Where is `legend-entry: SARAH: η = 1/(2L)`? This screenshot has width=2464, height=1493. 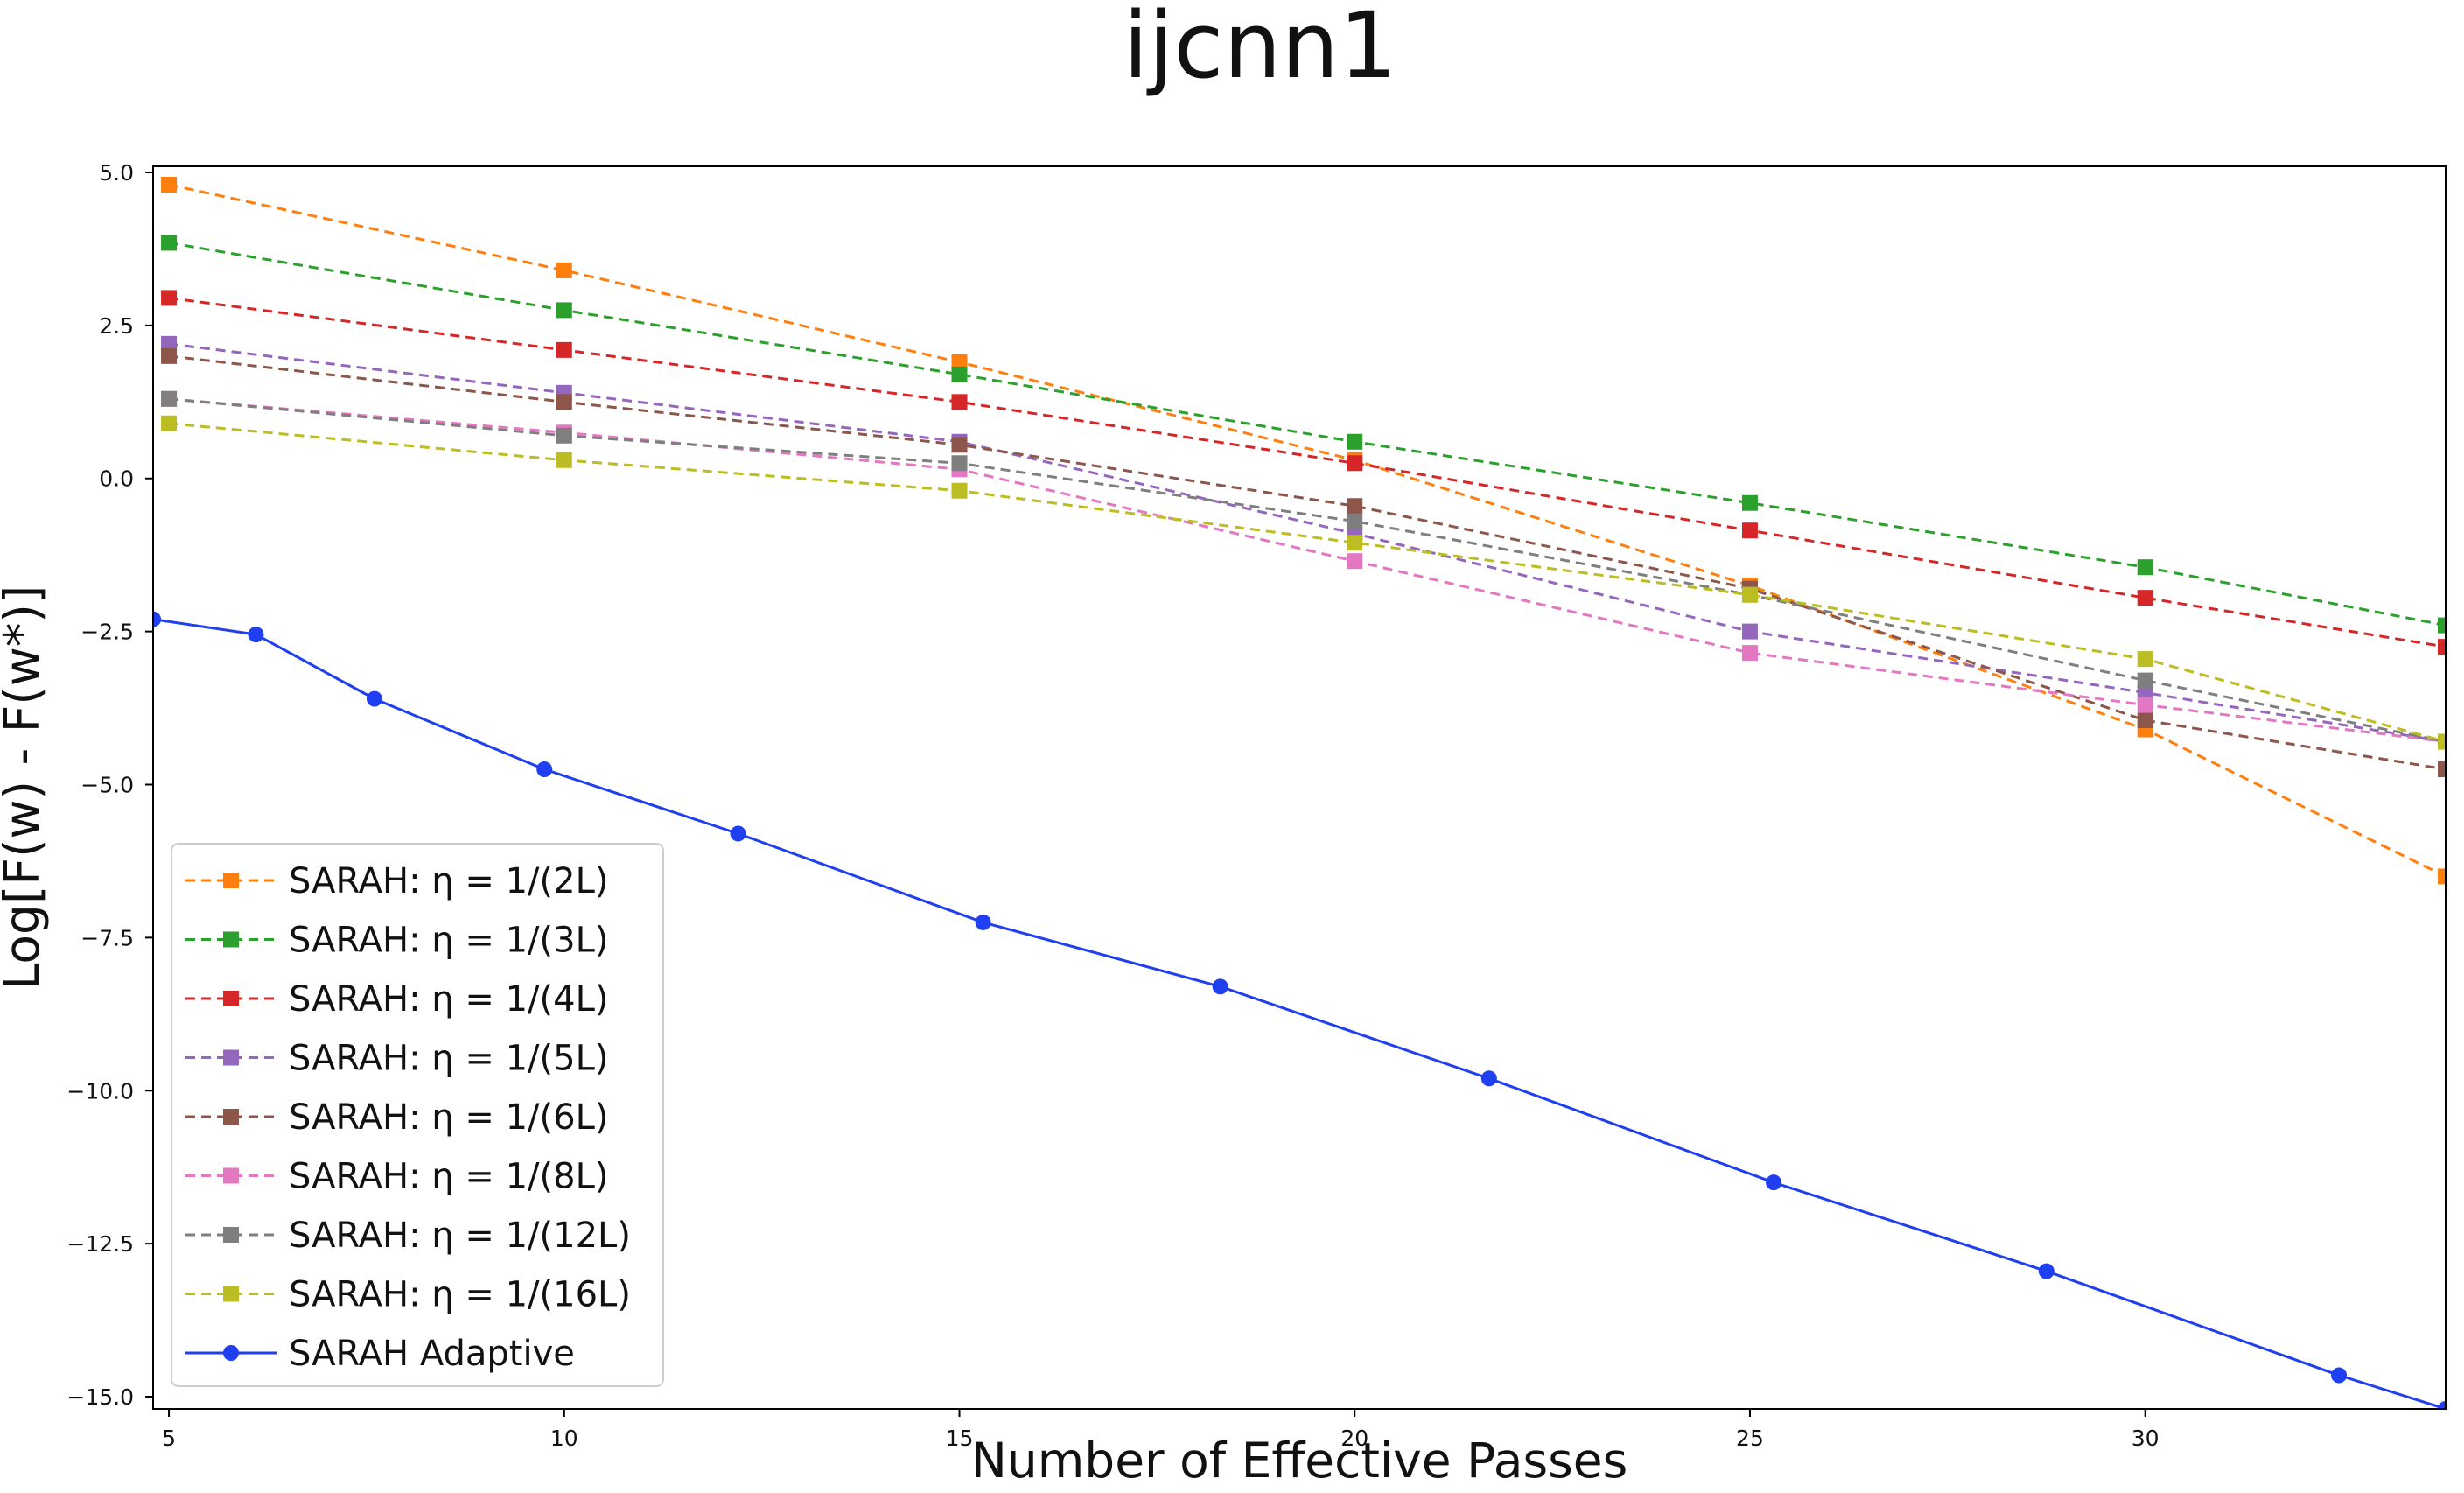 legend-entry: SARAH: η = 1/(2L) is located at coordinates (397, 881).